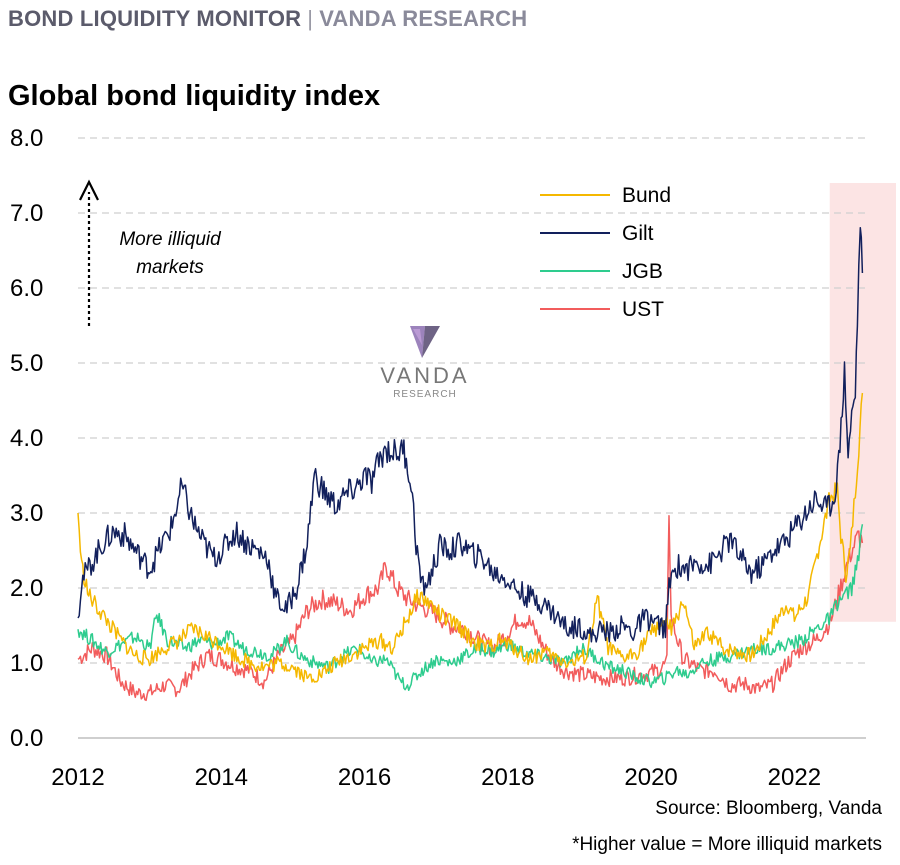 The image size is (900, 865). I want to click on x-tick-label: 2014, so click(221, 777).